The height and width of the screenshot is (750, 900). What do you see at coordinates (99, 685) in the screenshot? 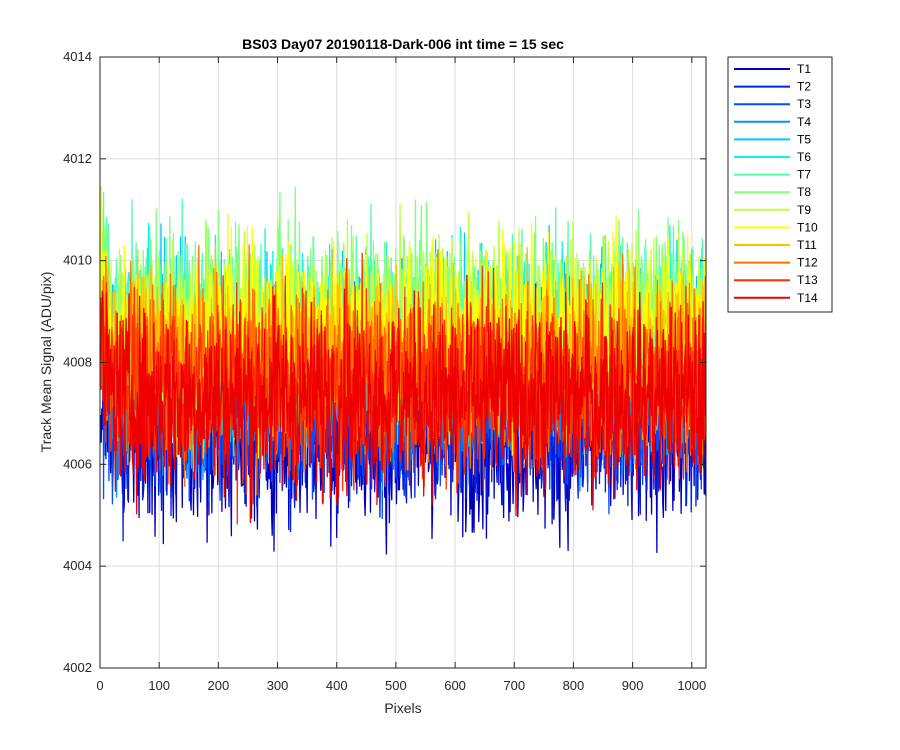
I see `x-tick-label: 0` at bounding box center [99, 685].